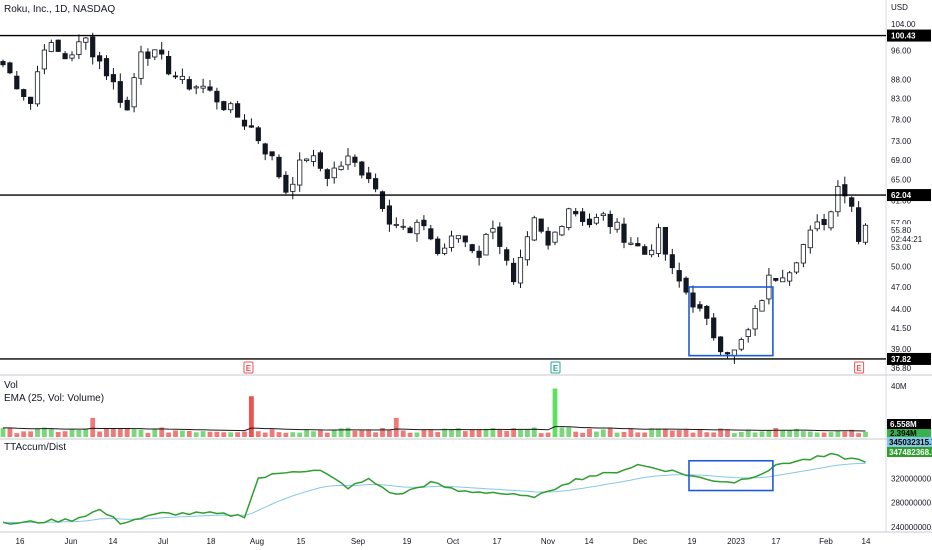 The height and width of the screenshot is (550, 932). What do you see at coordinates (434, 488) in the screenshot?
I see `accum-dist-line` at bounding box center [434, 488].